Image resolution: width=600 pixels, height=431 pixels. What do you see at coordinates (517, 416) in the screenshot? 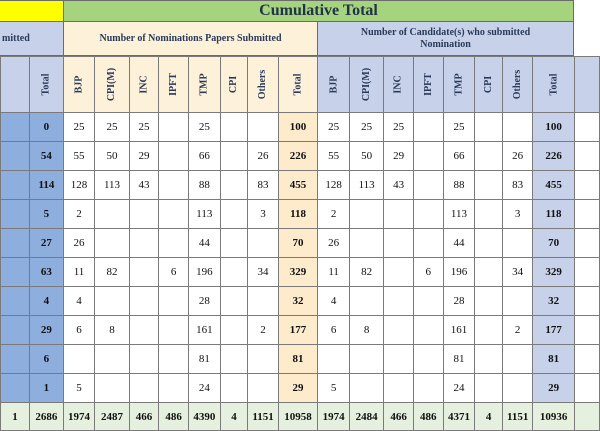
I see `total-cand-cell: 1151` at bounding box center [517, 416].